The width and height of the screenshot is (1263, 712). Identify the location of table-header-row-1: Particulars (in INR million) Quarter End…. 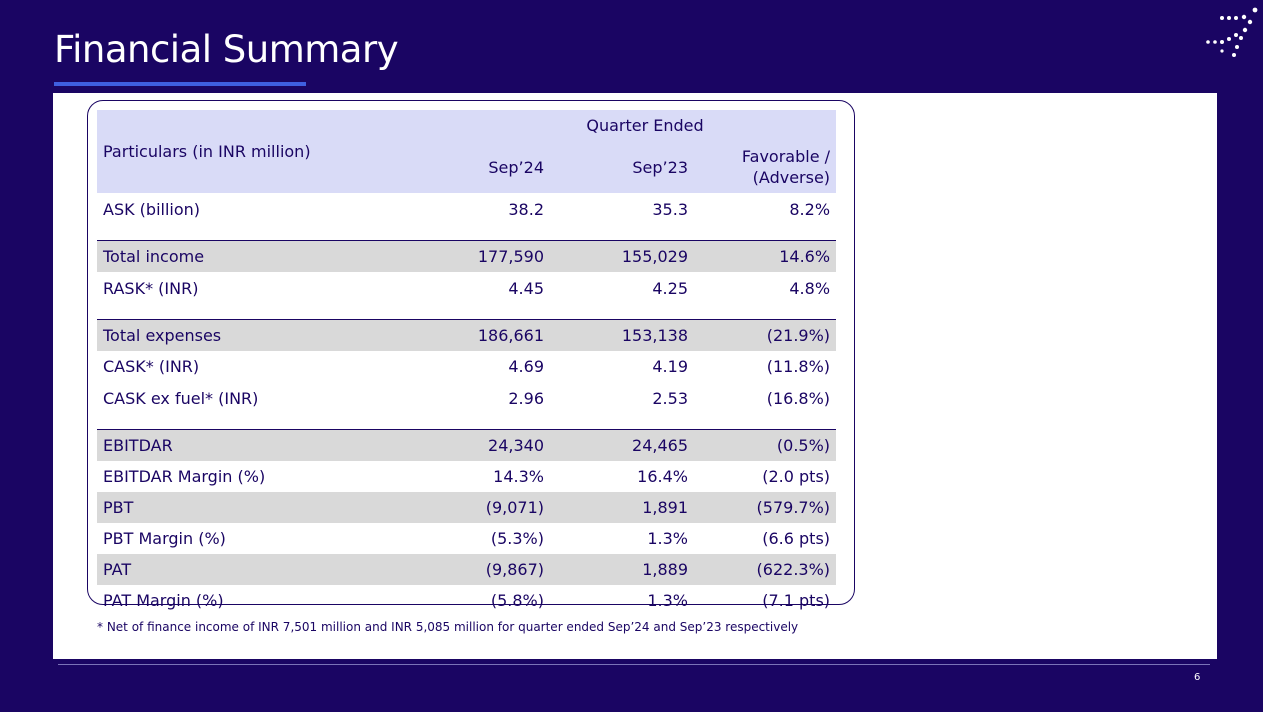
(467, 151).